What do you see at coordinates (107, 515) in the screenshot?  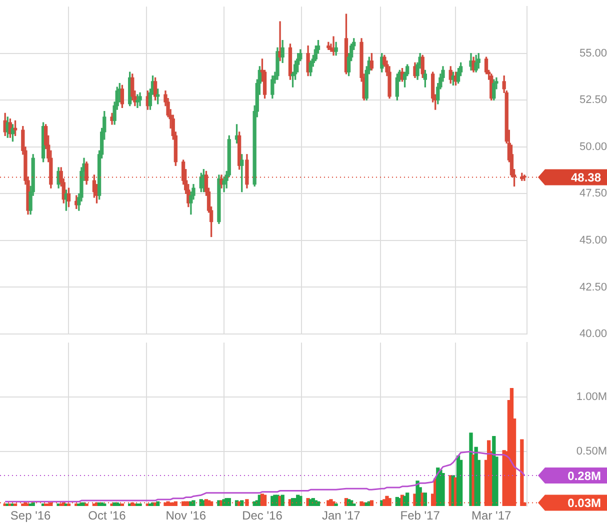 I see `x-tick-label: Oct '16` at bounding box center [107, 515].